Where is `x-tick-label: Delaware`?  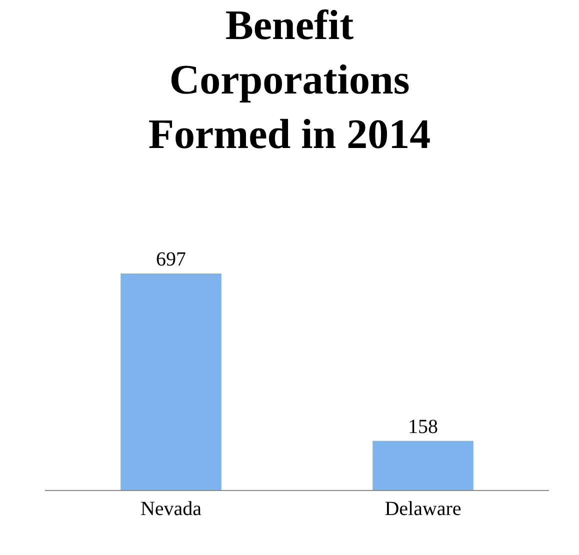
x-tick-label: Delaware is located at coordinates (423, 509).